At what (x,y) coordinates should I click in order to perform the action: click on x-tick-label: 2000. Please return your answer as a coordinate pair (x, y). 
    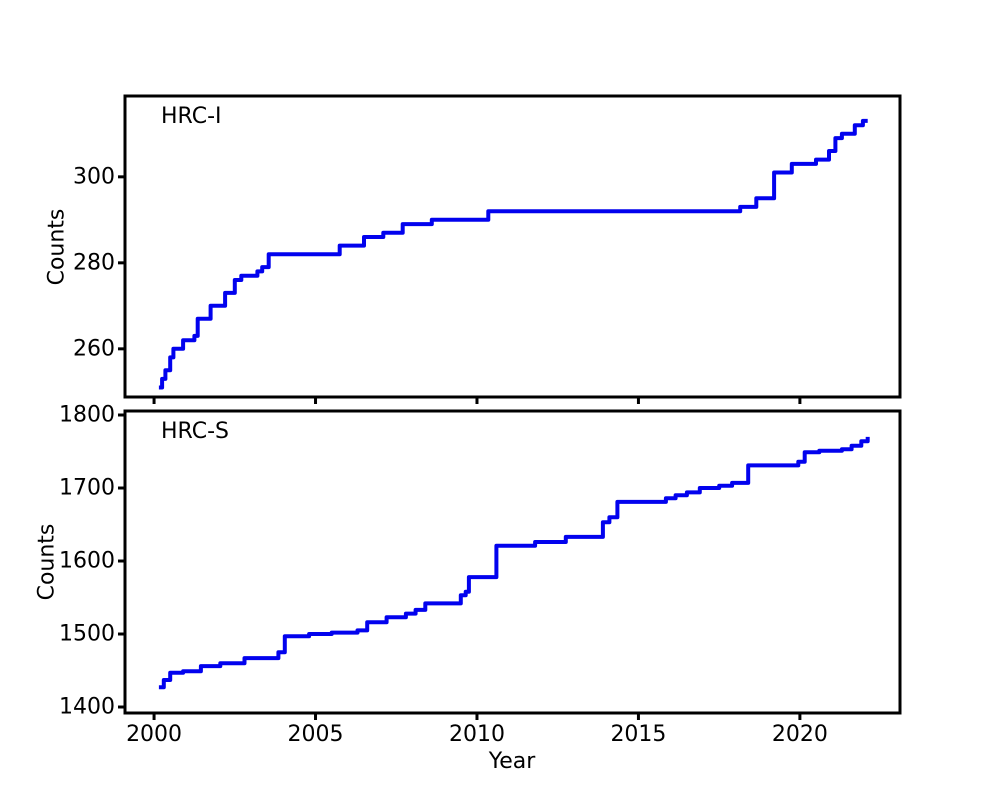
    Looking at the image, I should click on (154, 734).